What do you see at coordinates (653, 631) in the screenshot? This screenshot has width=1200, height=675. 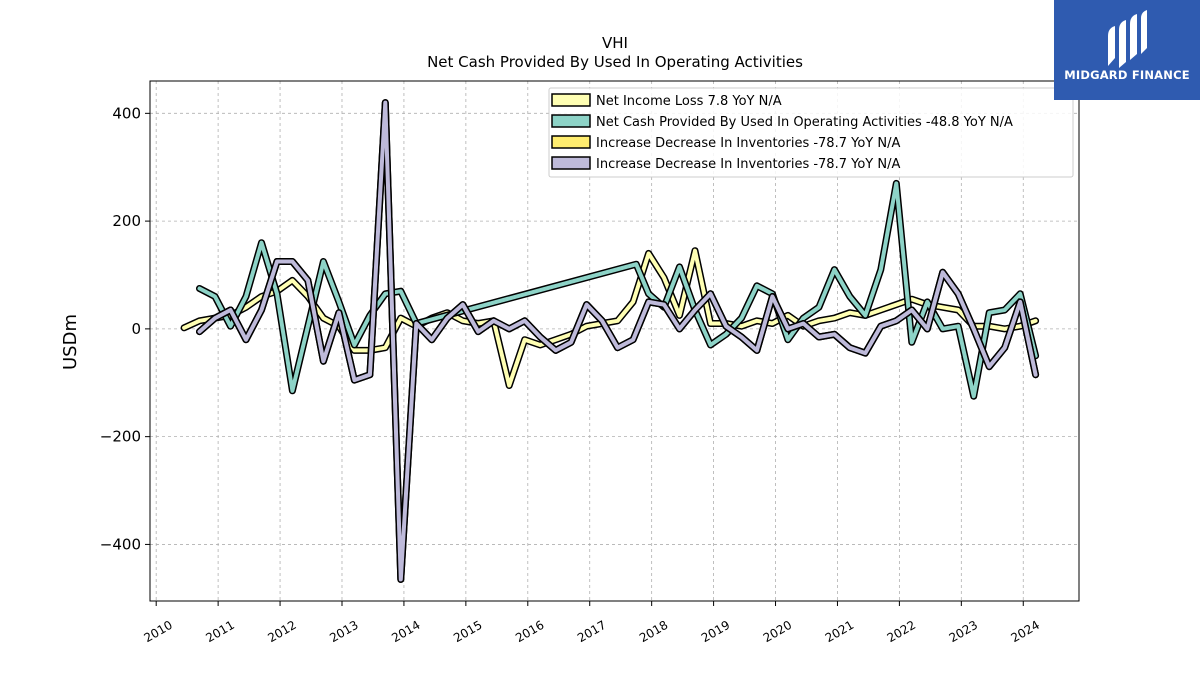 I see `x-tick-label: 2018` at bounding box center [653, 631].